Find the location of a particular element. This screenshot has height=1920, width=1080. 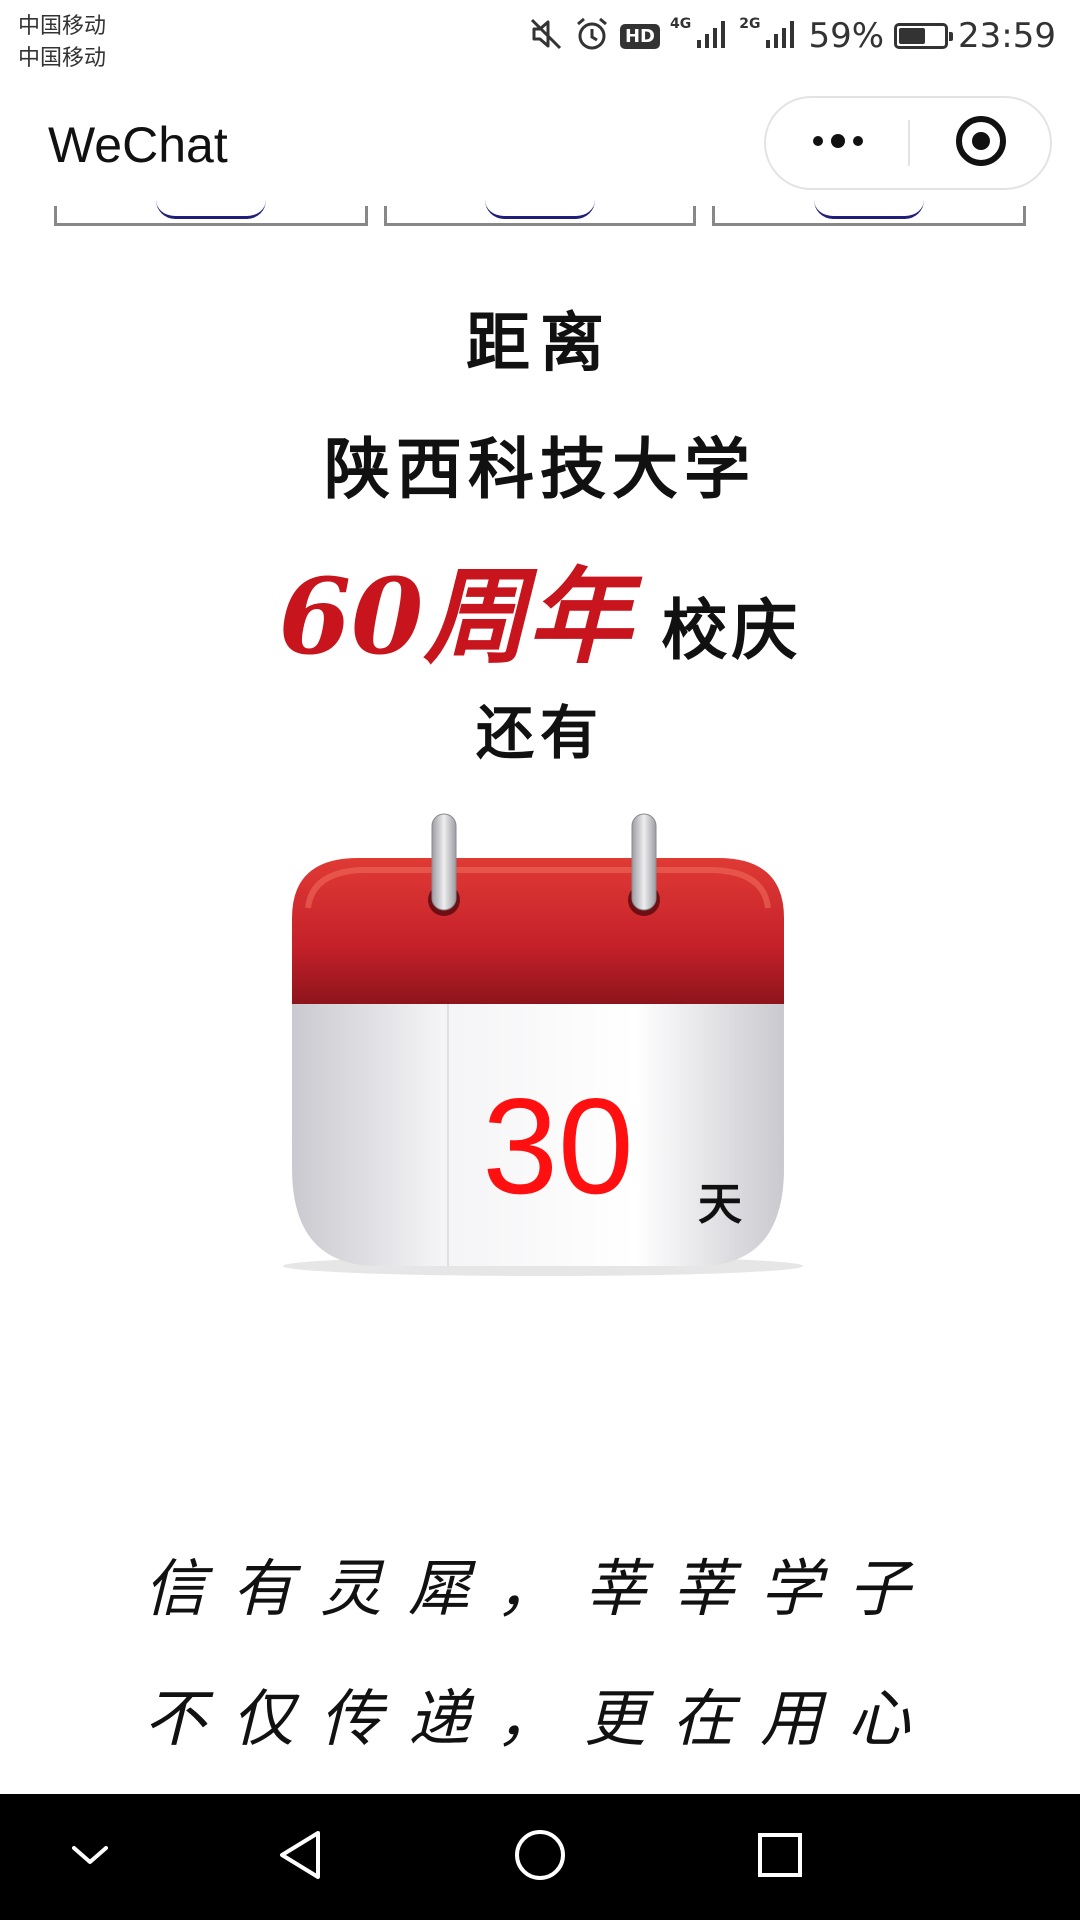

mute-icon is located at coordinates (546, 36).